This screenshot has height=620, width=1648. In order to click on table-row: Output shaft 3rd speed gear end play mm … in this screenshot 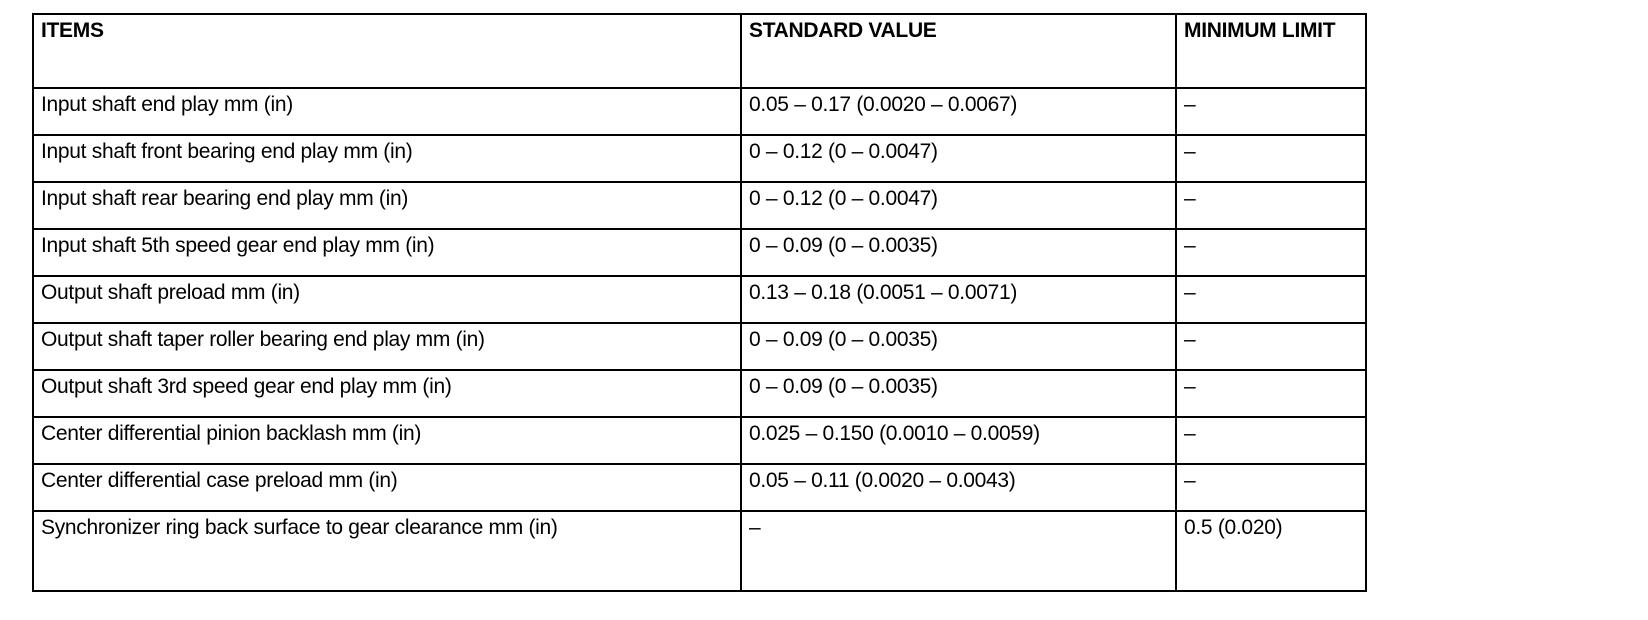, I will do `click(699, 393)`.